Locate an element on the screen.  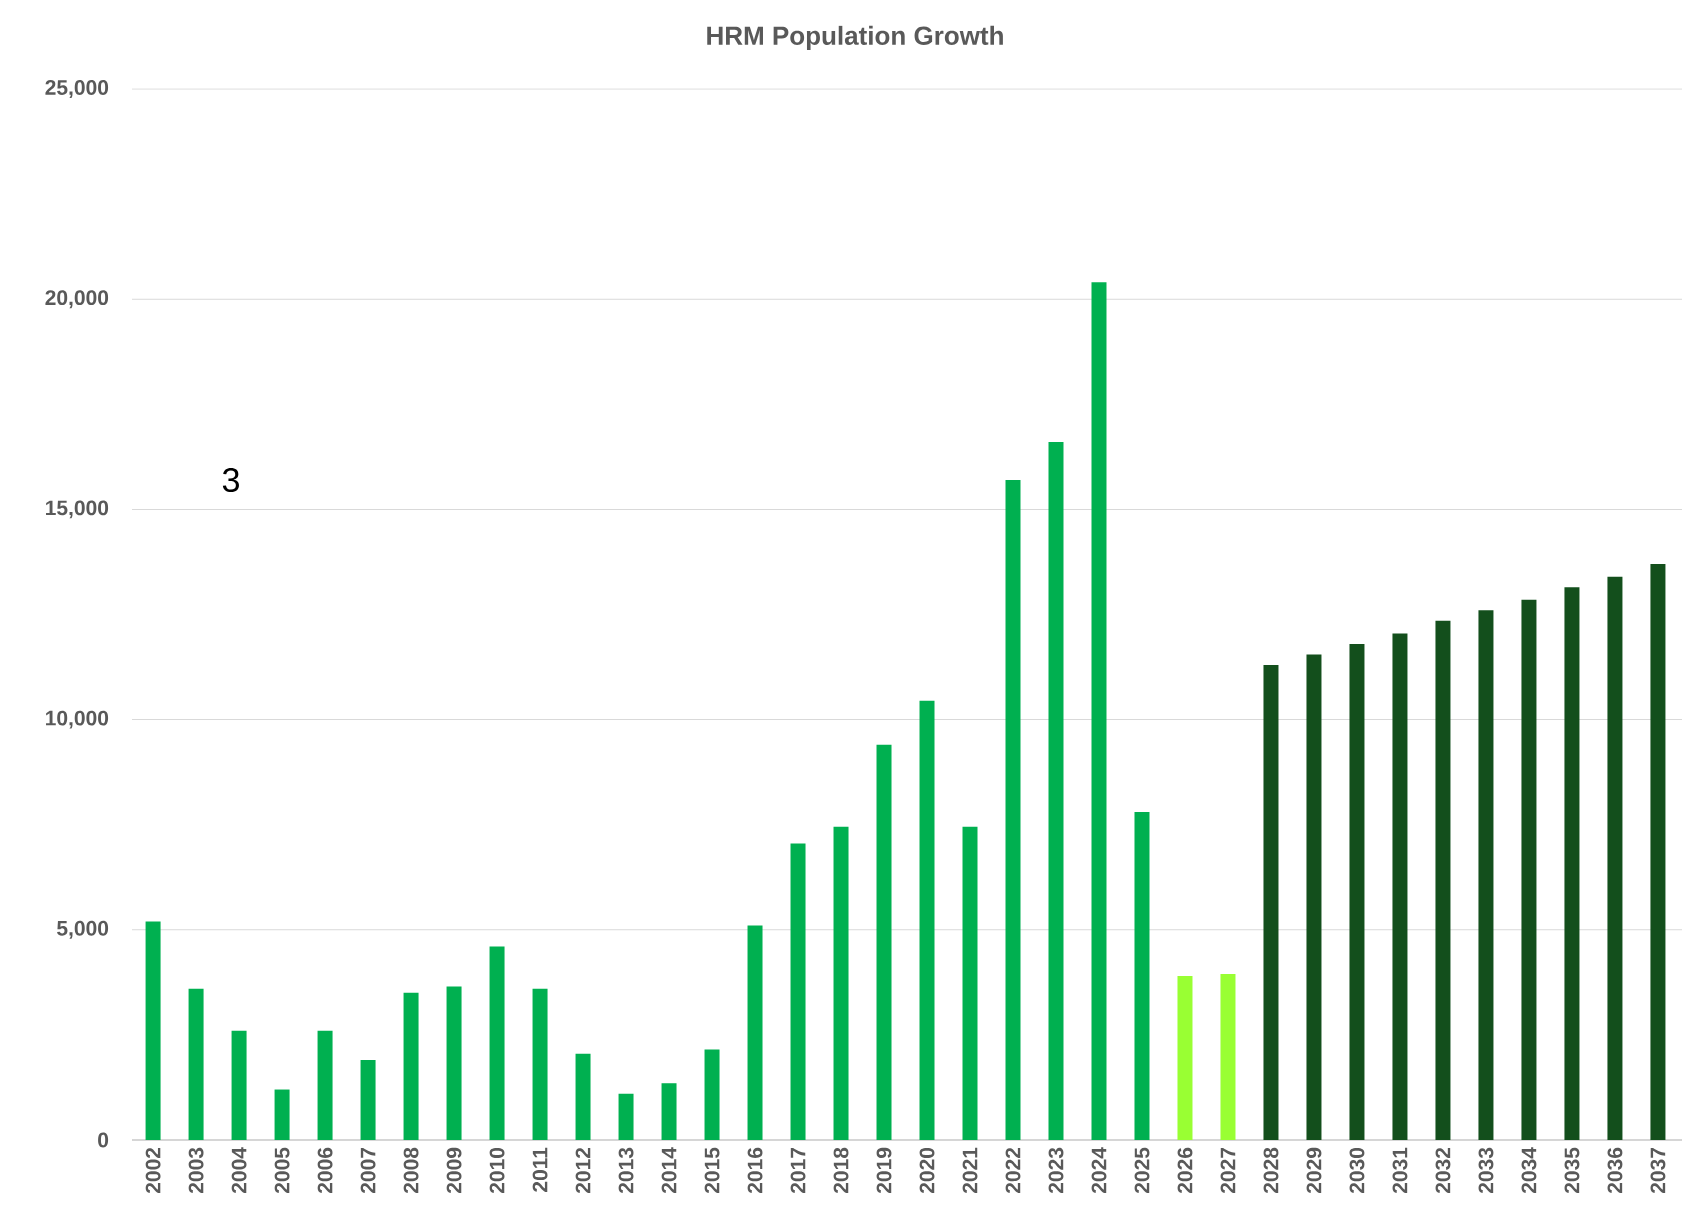
annotation: 3 is located at coordinates (230, 480).